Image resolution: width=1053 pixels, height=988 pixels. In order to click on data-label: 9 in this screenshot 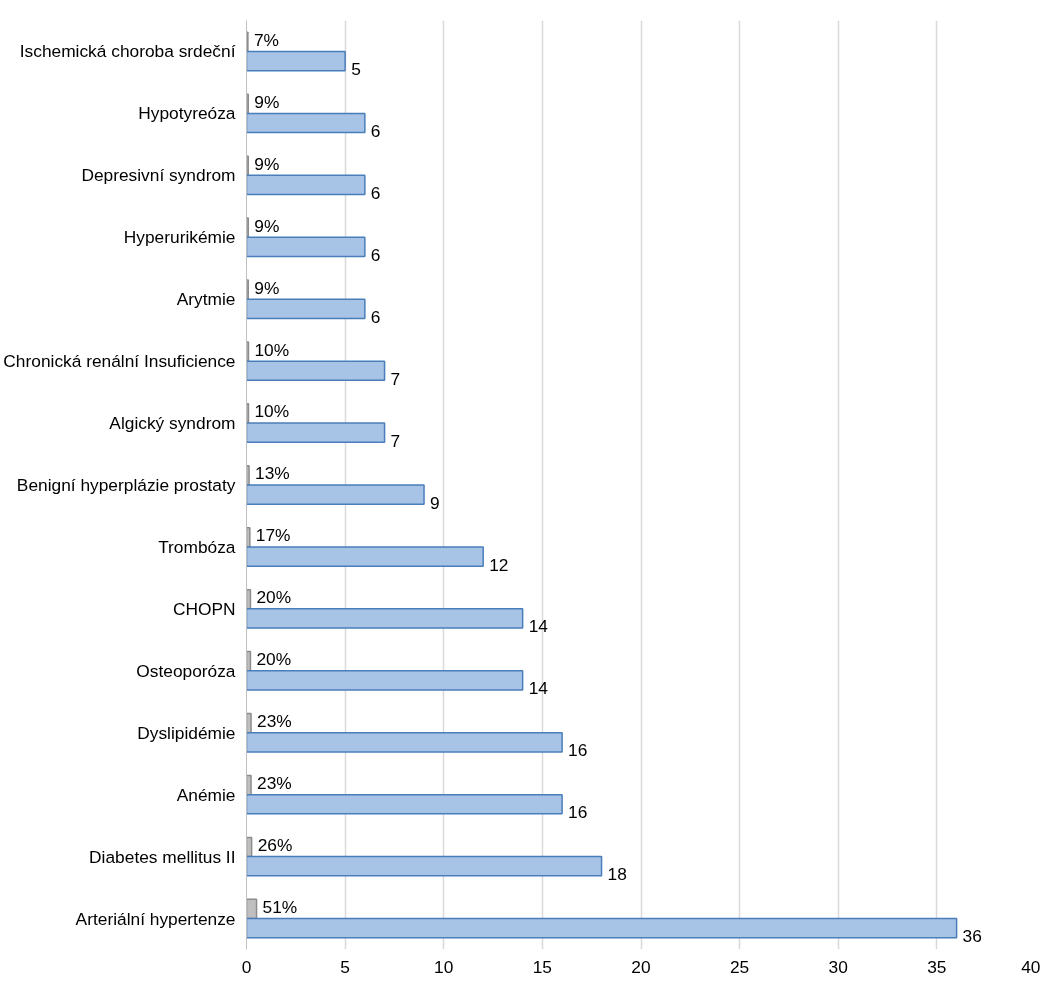, I will do `click(435, 502)`.